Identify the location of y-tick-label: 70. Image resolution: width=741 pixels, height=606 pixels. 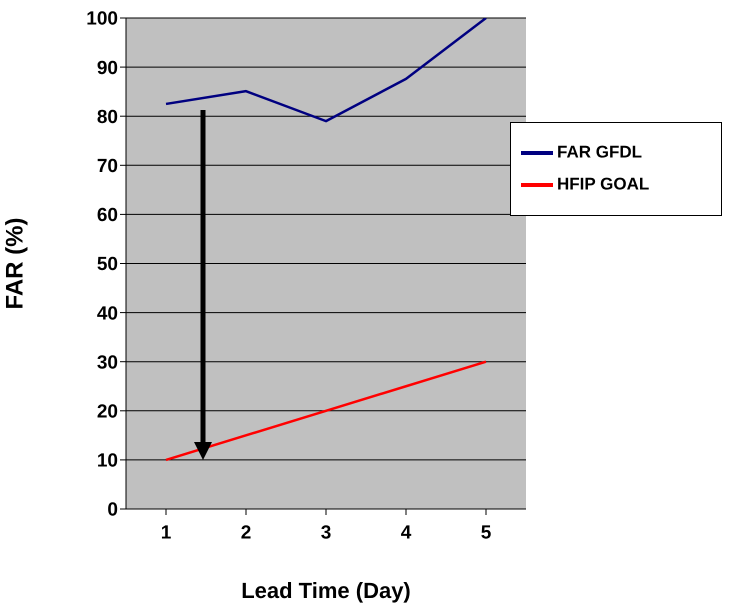
(107, 167).